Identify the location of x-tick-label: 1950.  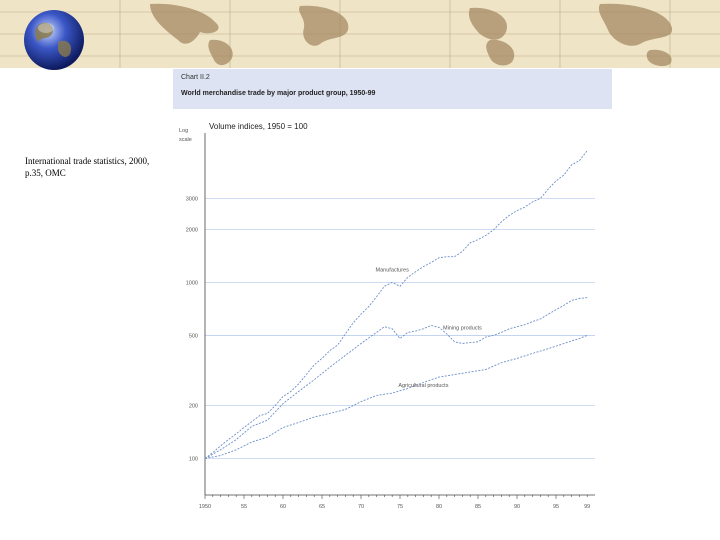
(205, 507).